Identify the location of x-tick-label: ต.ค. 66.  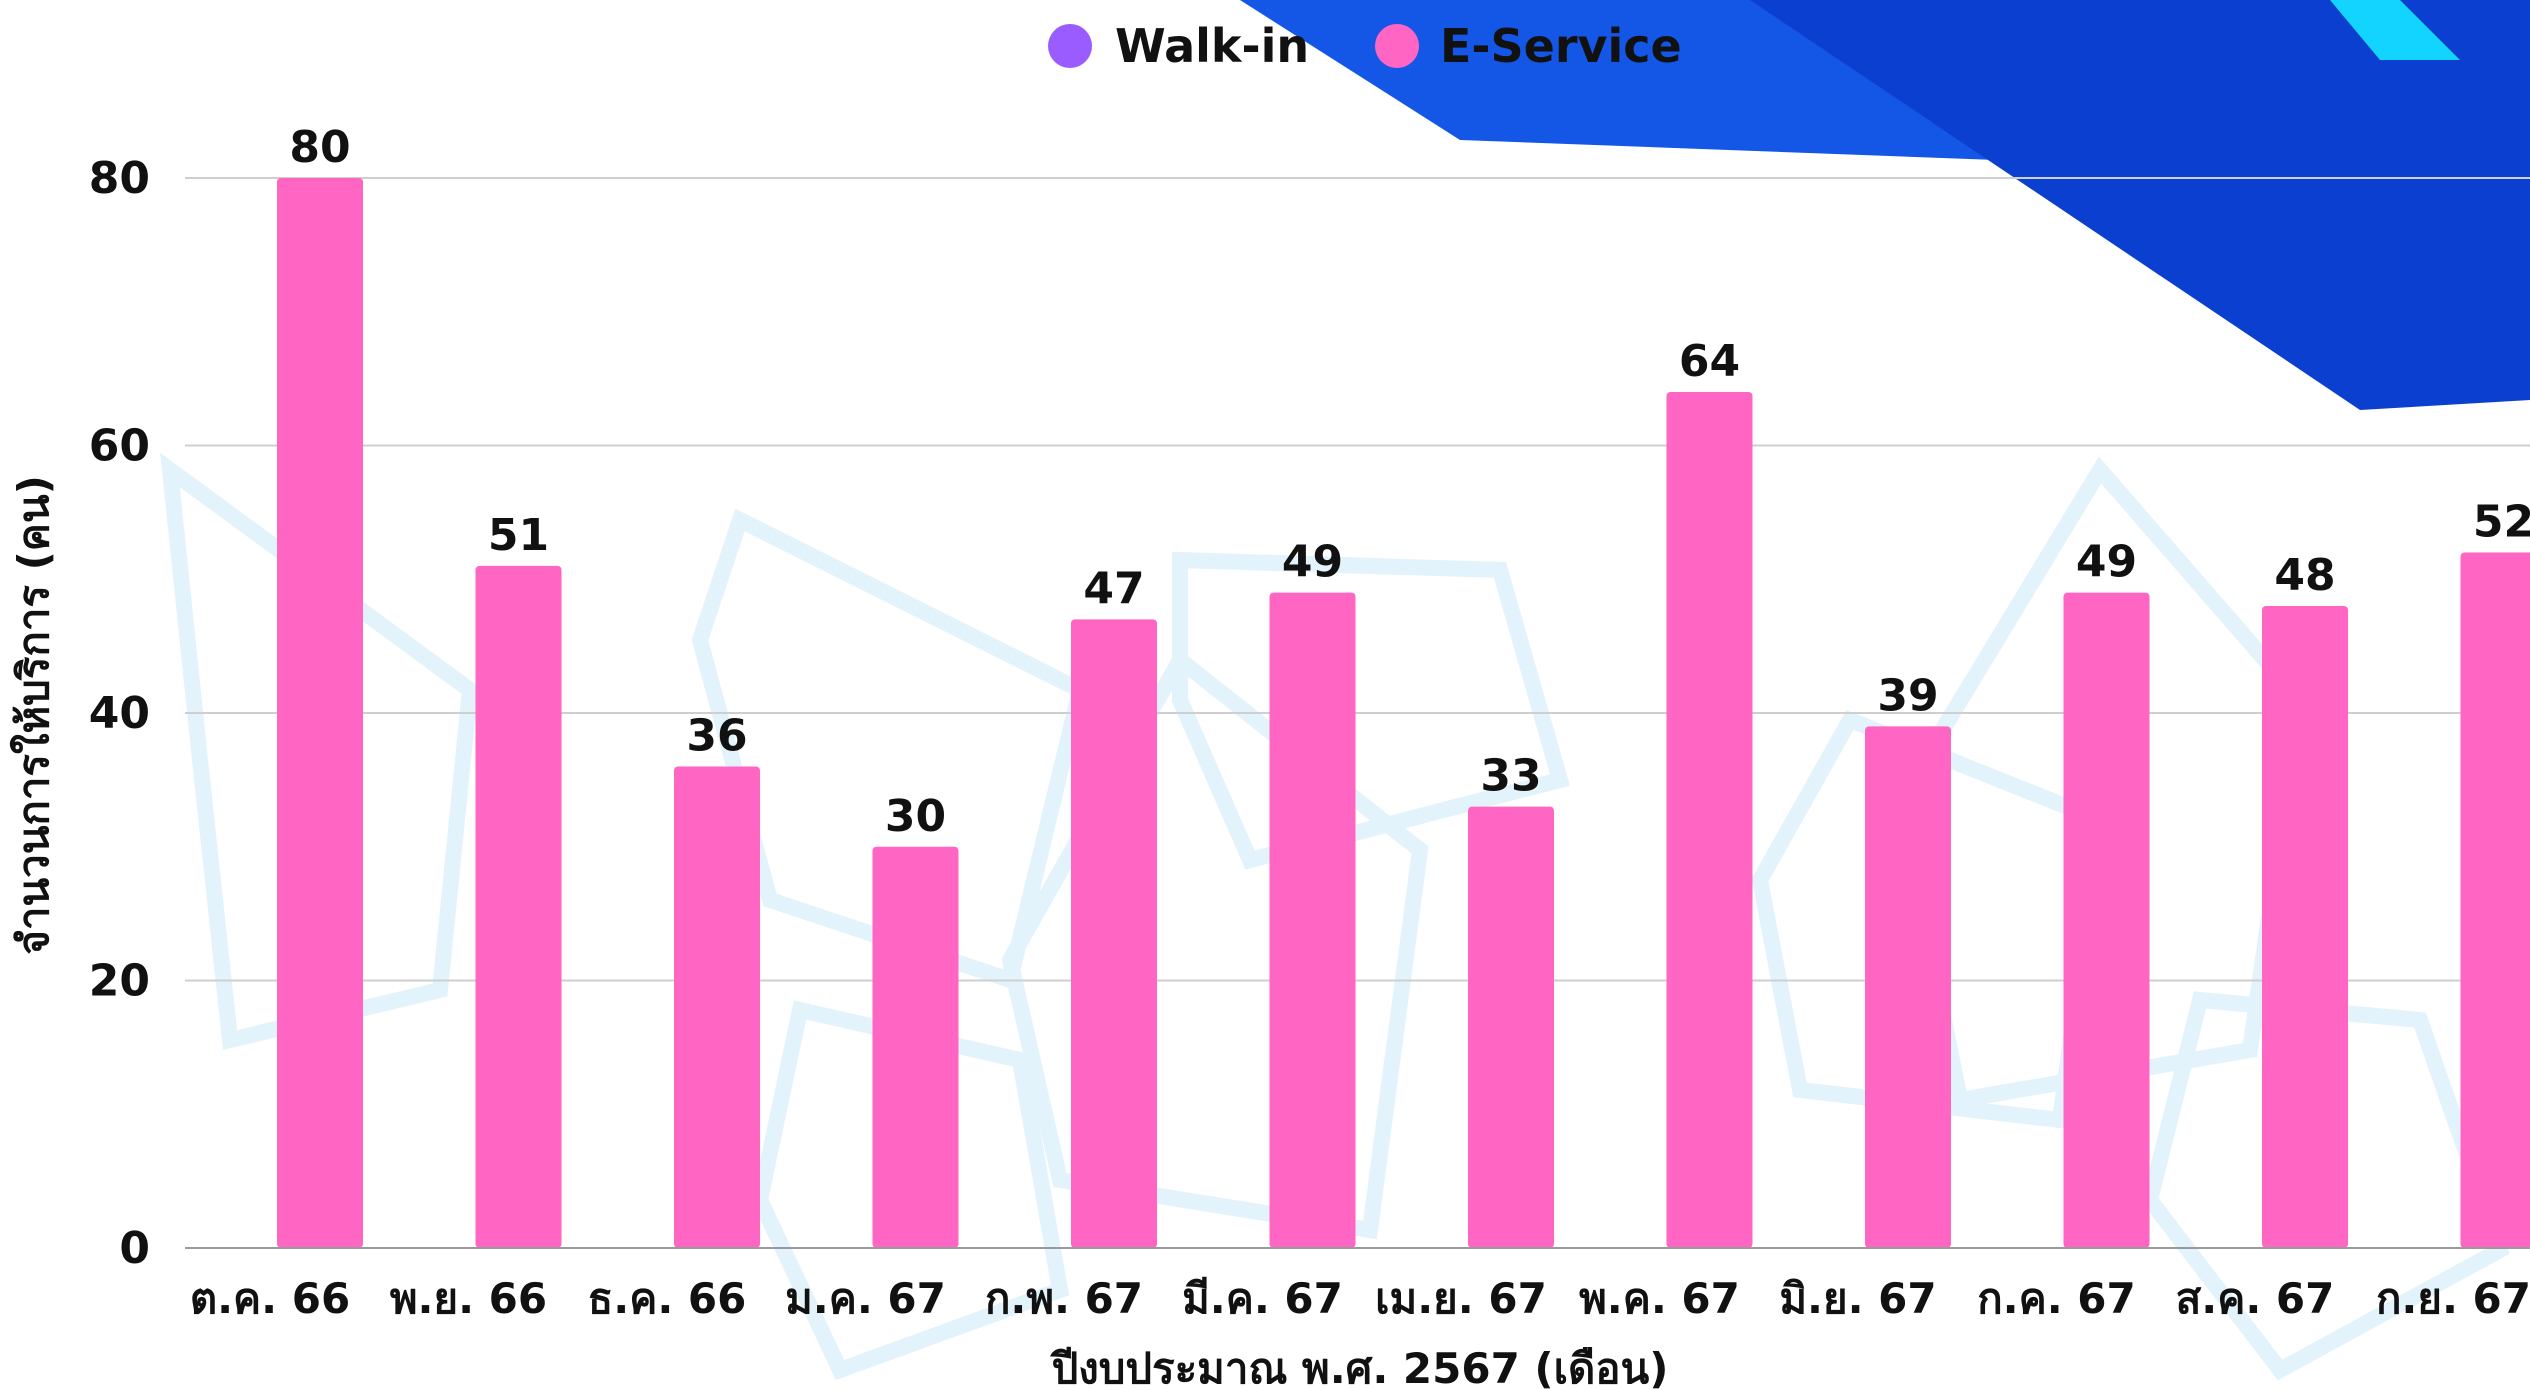
(270, 1298).